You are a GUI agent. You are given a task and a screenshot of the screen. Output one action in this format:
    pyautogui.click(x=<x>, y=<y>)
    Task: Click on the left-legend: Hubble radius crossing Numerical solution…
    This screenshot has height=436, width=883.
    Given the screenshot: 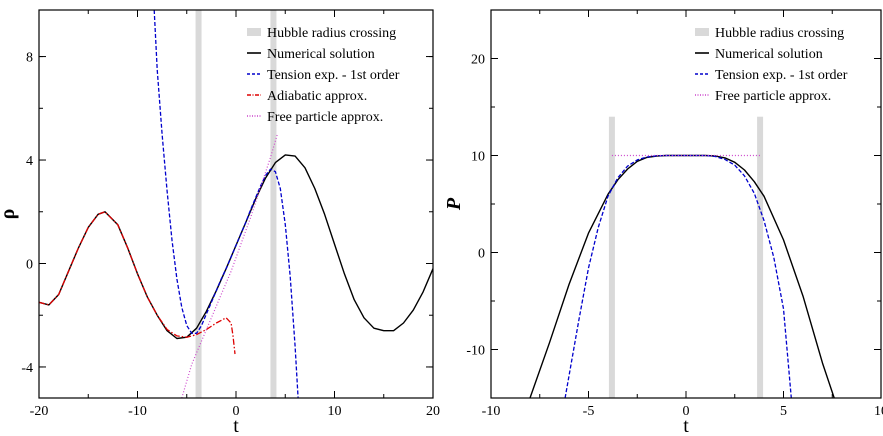 What is the action you would take?
    pyautogui.click(x=323, y=75)
    